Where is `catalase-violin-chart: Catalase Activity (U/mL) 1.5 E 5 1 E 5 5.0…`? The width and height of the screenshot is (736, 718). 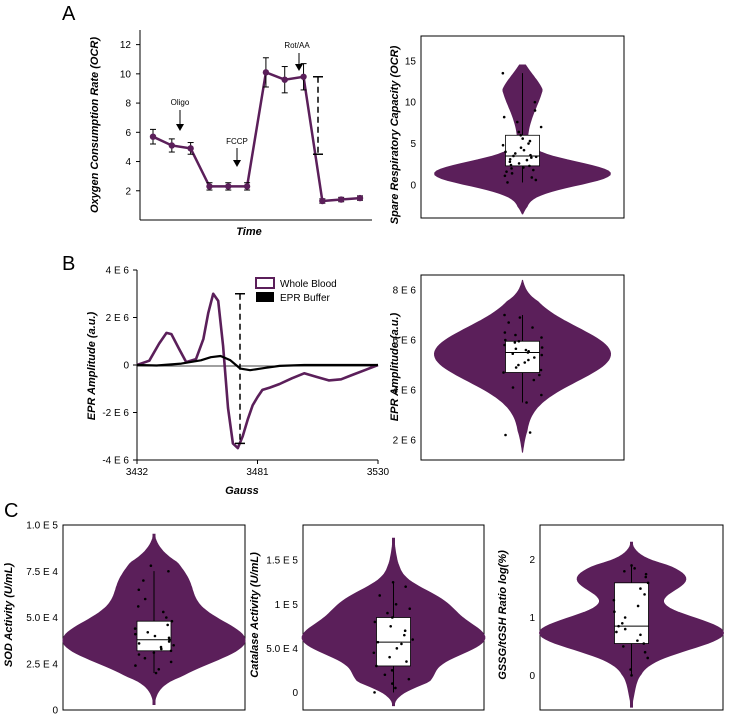 catalase-violin-chart: Catalase Activity (U/mL) 1.5 E 5 1 E 5 5.0… is located at coordinates (367, 617).